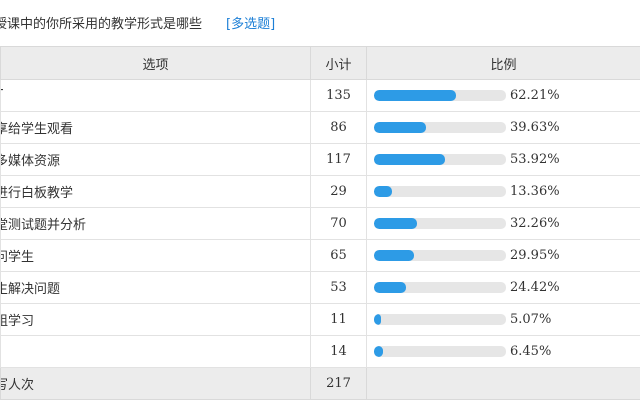 The width and height of the screenshot is (640, 420). What do you see at coordinates (531, 319) in the screenshot?
I see `percent-label: 5.07%` at bounding box center [531, 319].